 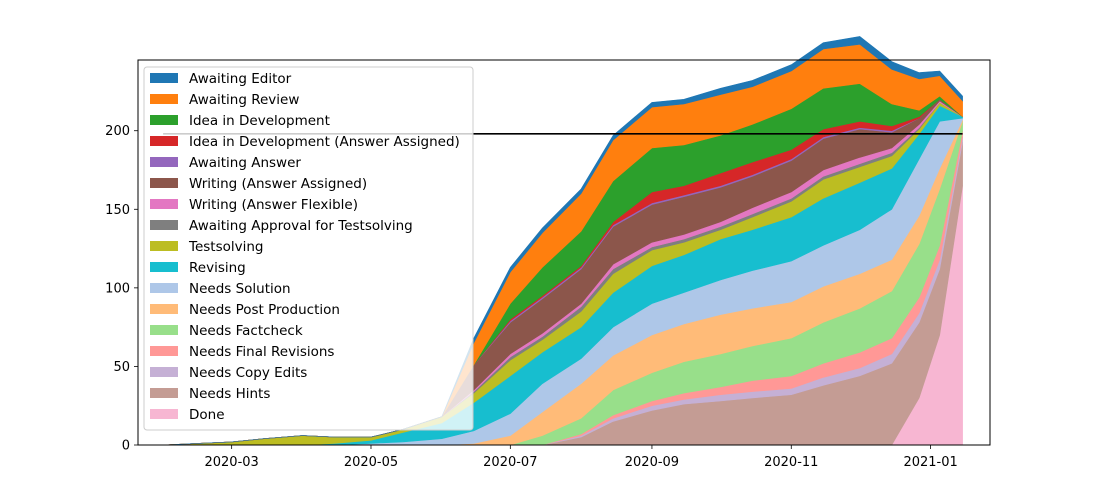 I want to click on legend-label: Revising, so click(x=217, y=268).